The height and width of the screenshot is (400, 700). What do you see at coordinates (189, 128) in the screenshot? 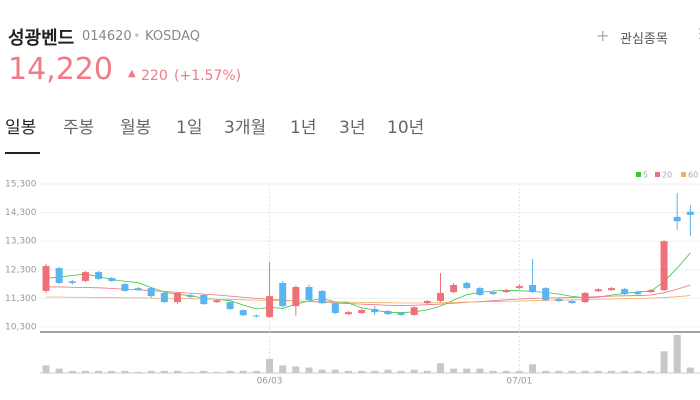
I see `tab: 1일` at bounding box center [189, 128].